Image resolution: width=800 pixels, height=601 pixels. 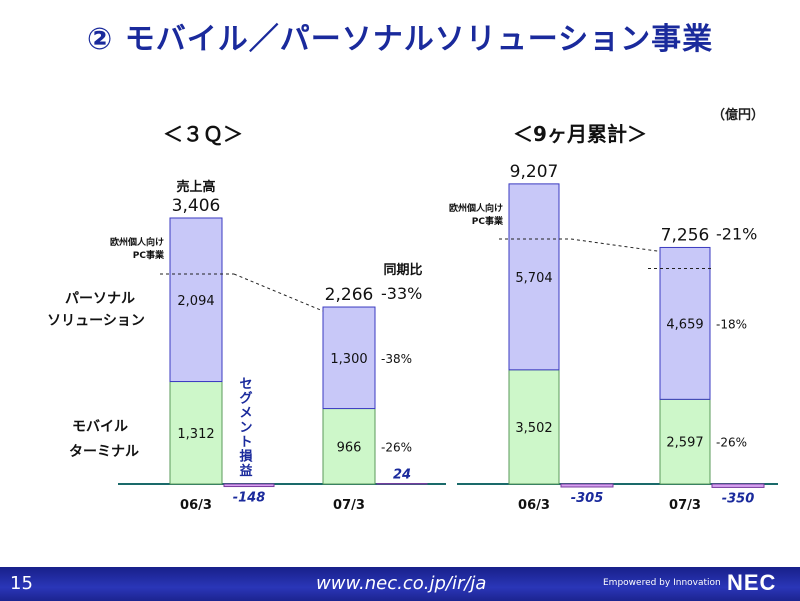 I want to click on label-mobile-3q-1: 966, so click(x=349, y=447).